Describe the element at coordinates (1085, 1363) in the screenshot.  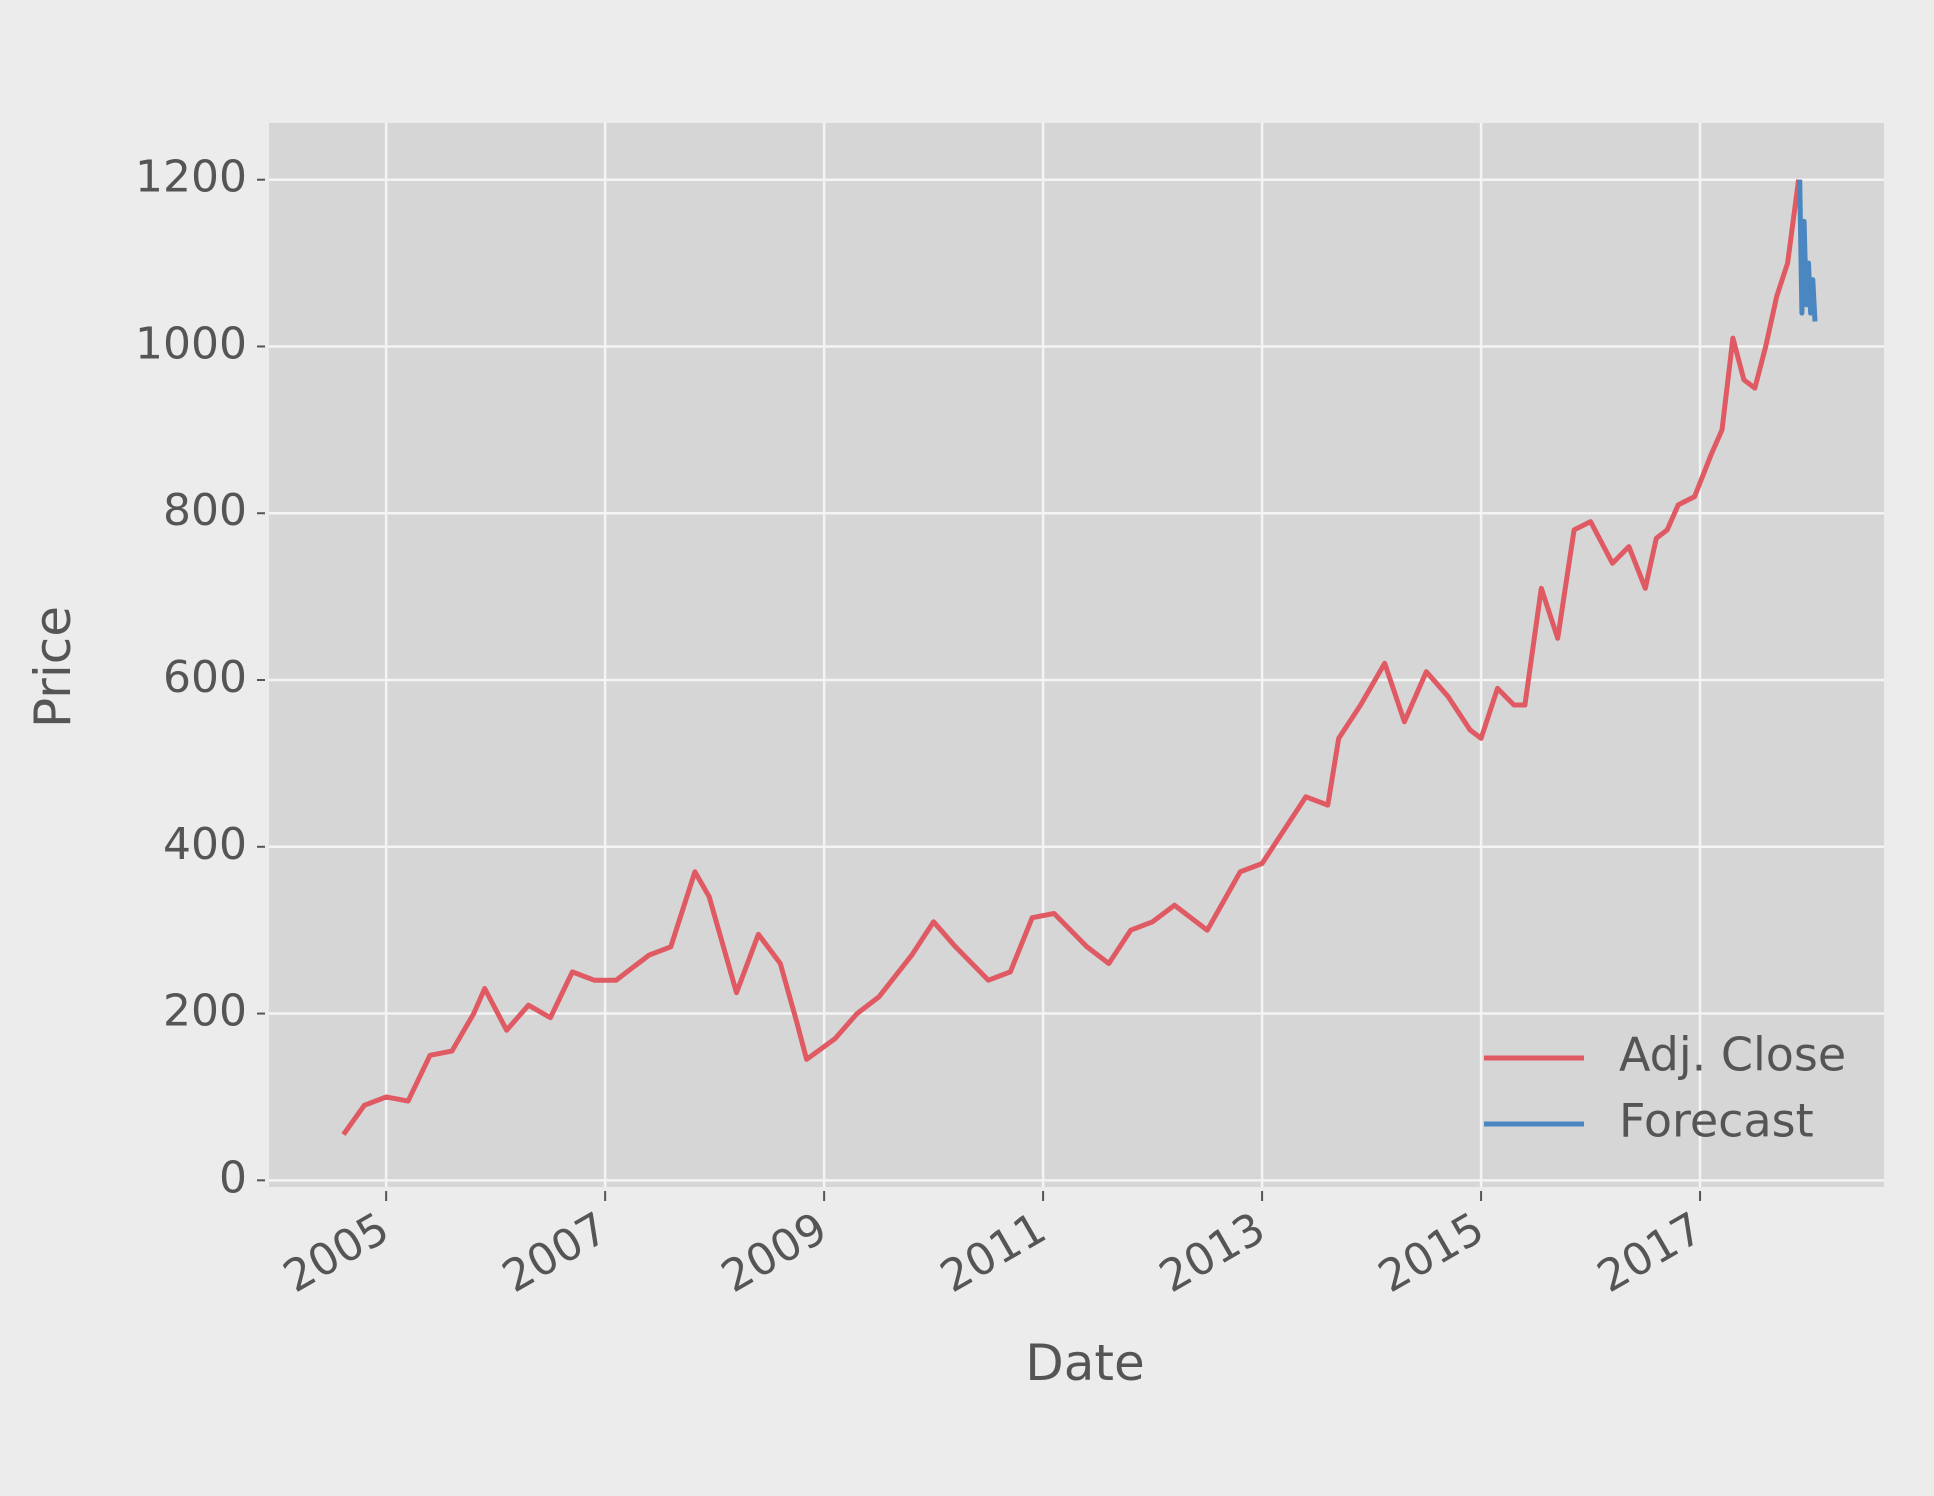
I see `x-axis-label: Date` at that location.